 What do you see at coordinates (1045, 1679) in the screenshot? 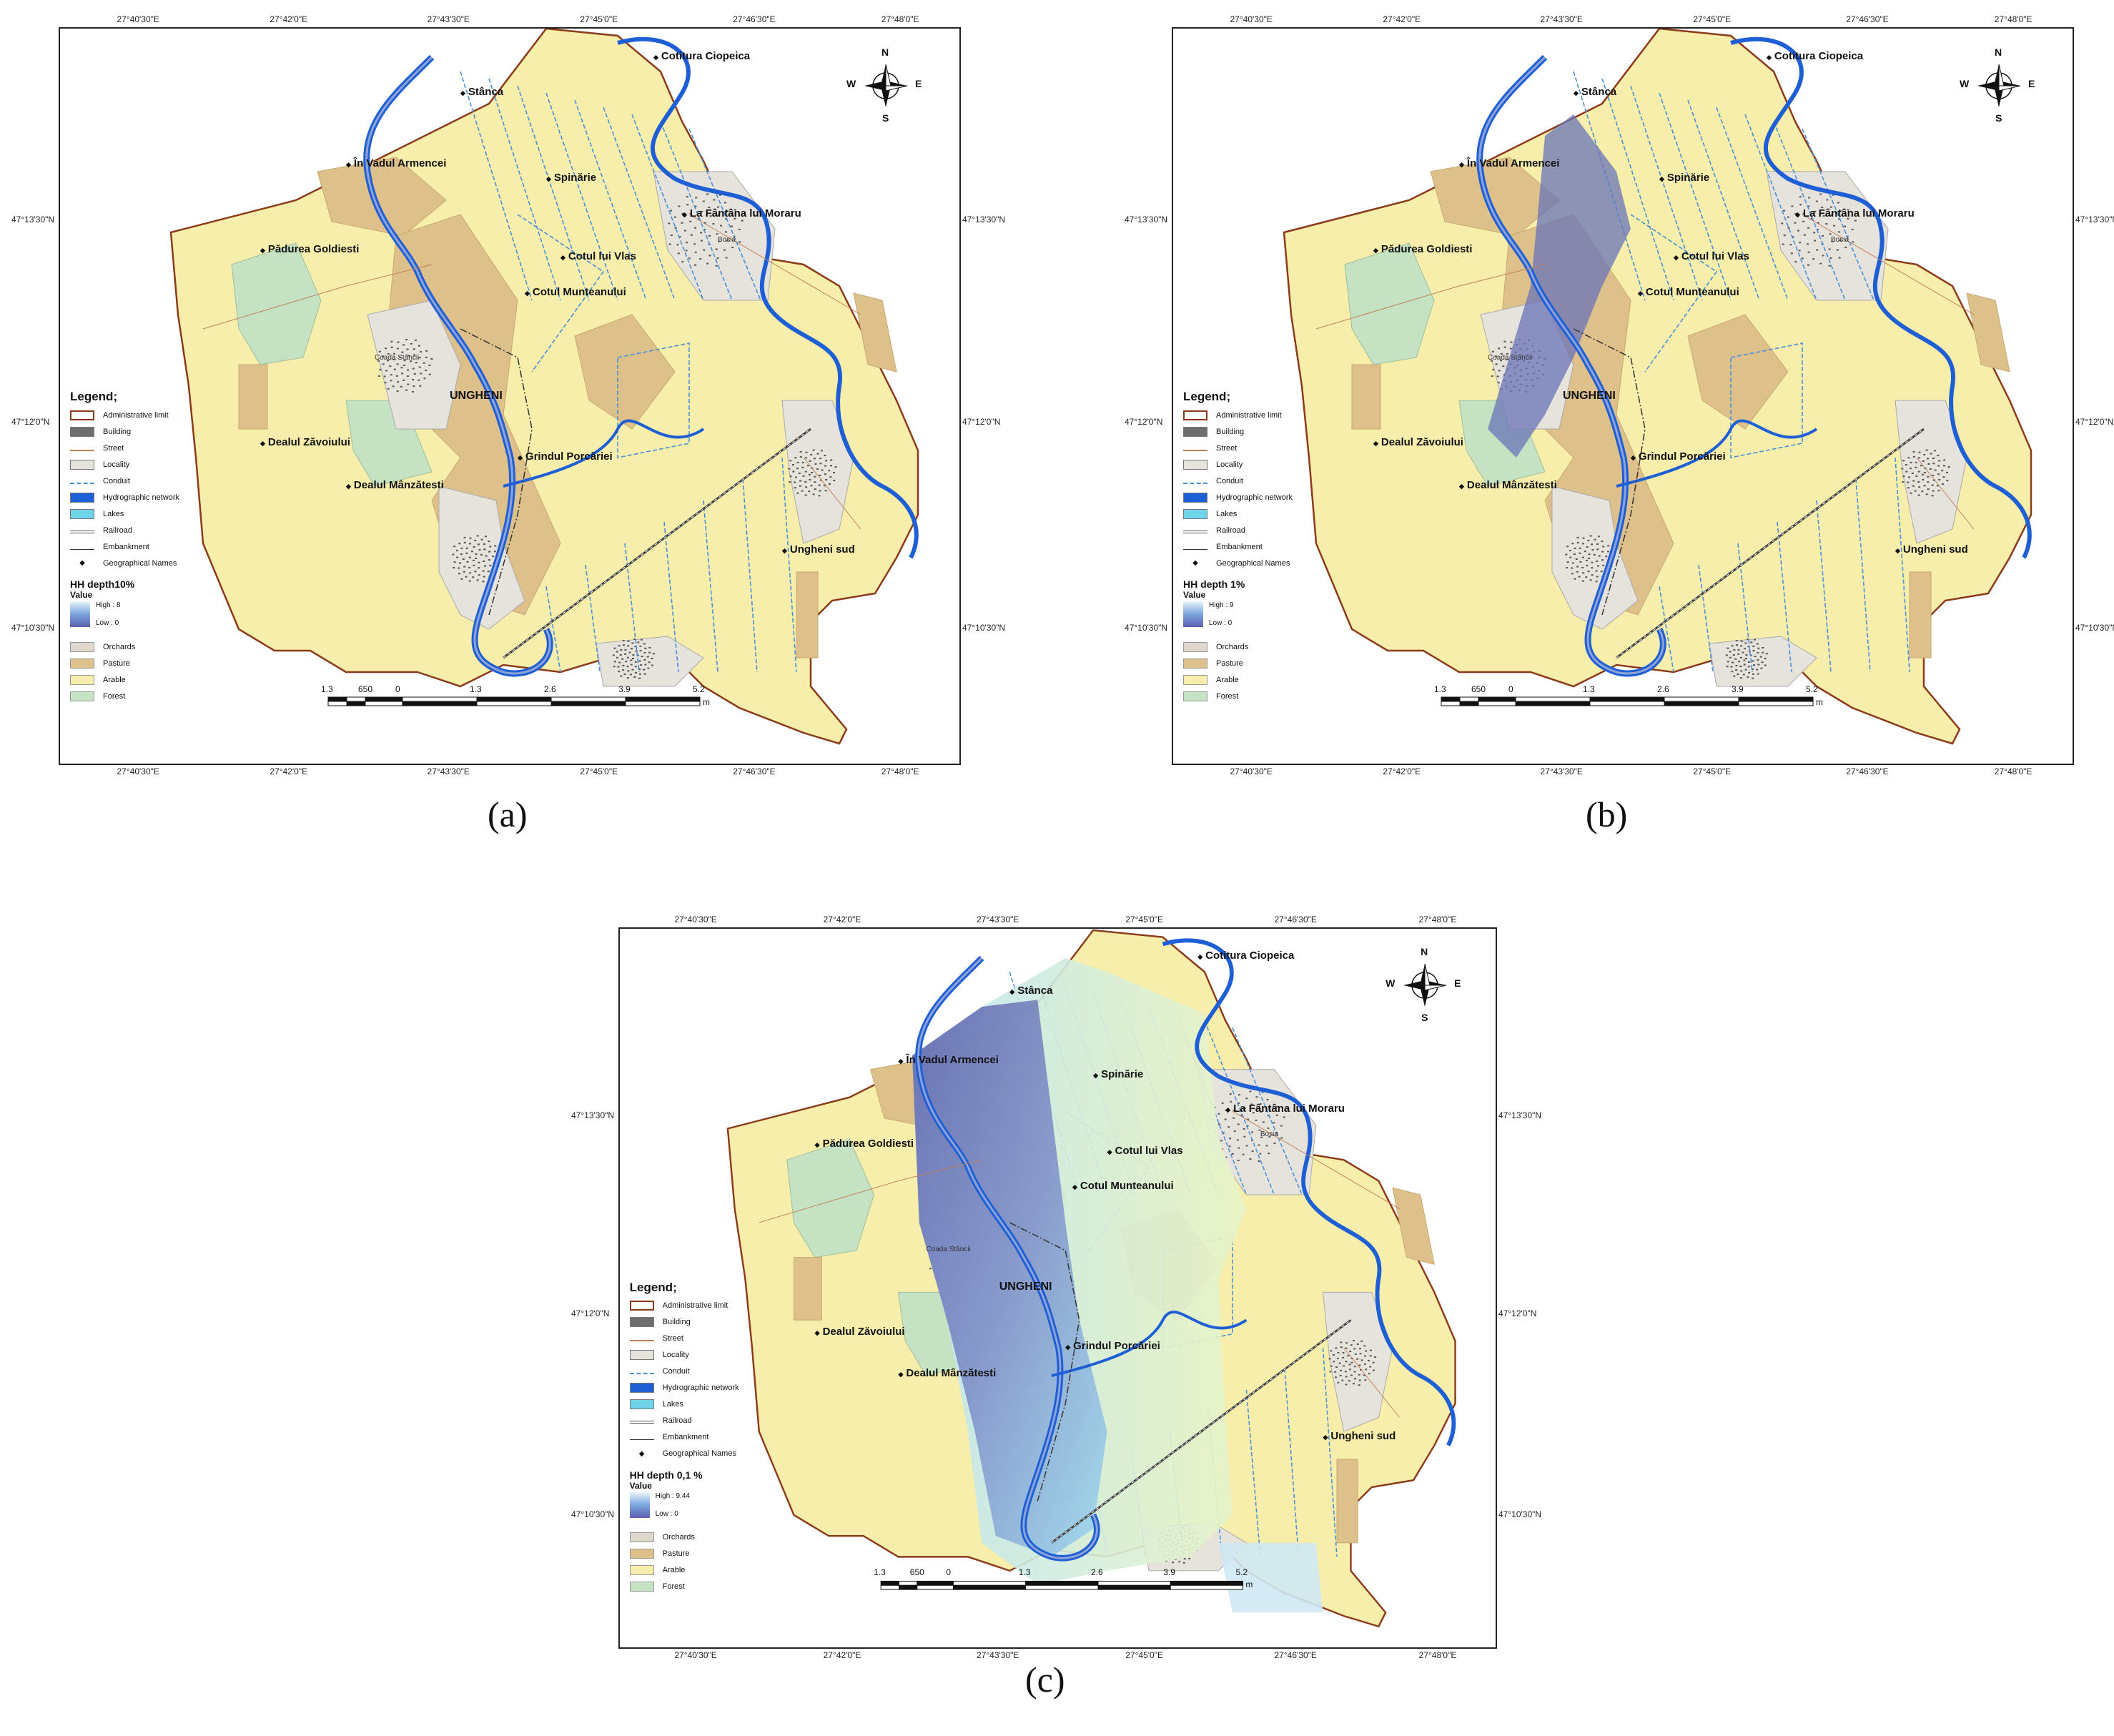
I see `panel-label-c: (c)` at bounding box center [1045, 1679].